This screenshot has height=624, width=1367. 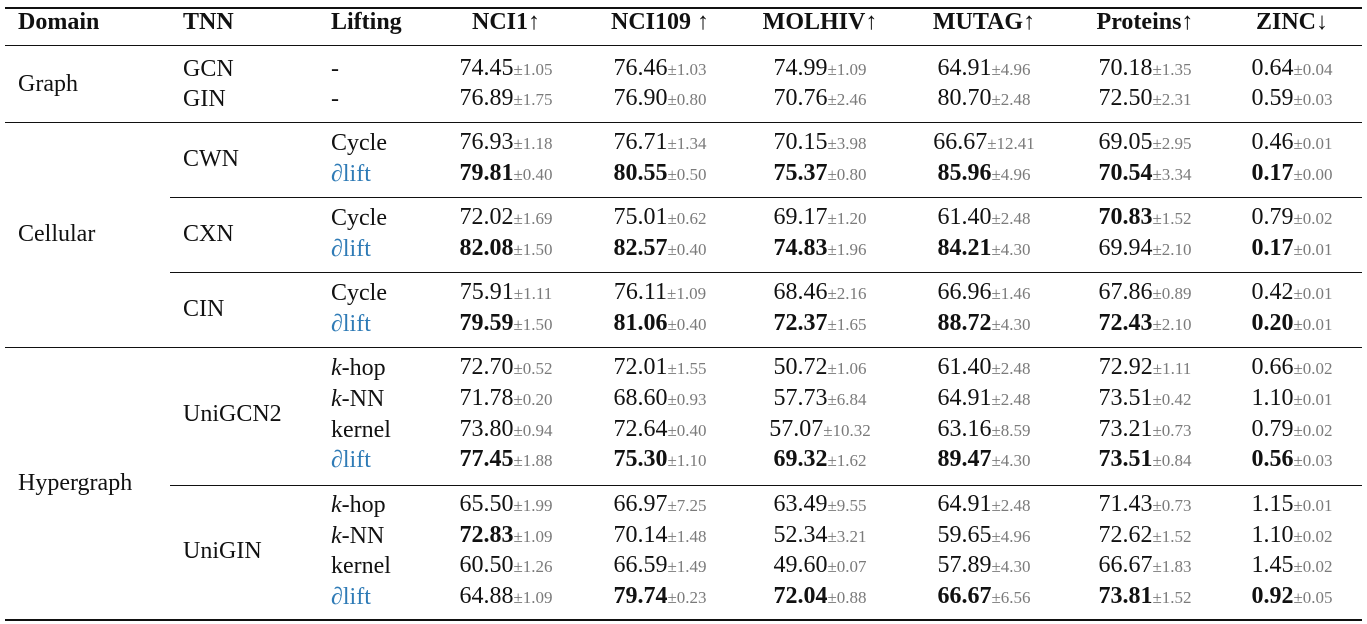 I want to click on metric-mean: 72.50, so click(x=1125, y=98).